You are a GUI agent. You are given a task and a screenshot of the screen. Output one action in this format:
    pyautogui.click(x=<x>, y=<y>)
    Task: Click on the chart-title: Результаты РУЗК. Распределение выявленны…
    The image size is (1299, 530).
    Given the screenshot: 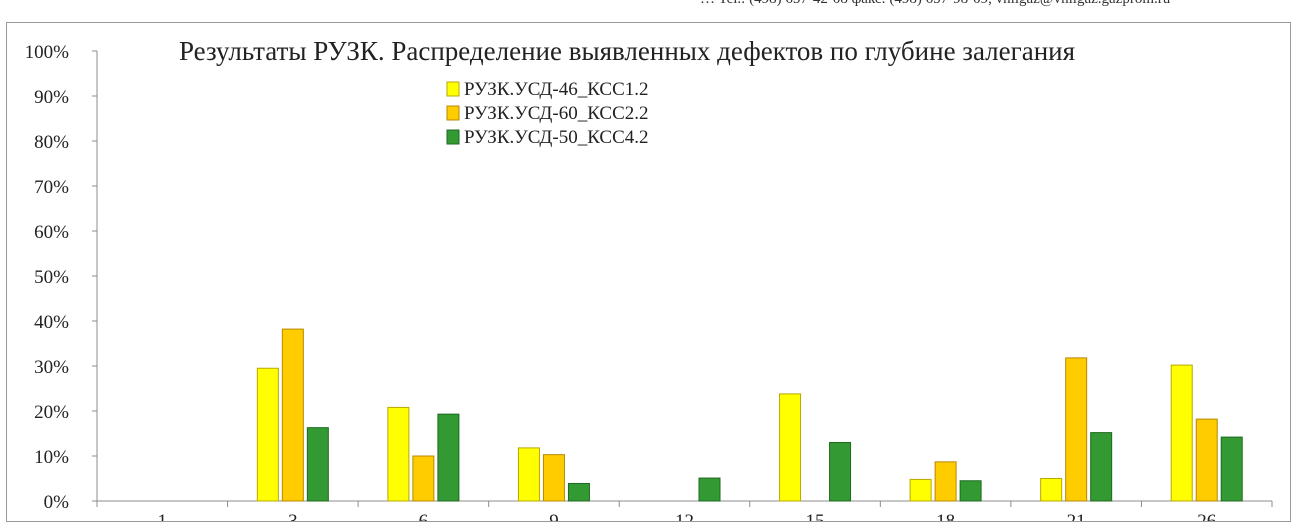 What is the action you would take?
    pyautogui.click(x=627, y=51)
    